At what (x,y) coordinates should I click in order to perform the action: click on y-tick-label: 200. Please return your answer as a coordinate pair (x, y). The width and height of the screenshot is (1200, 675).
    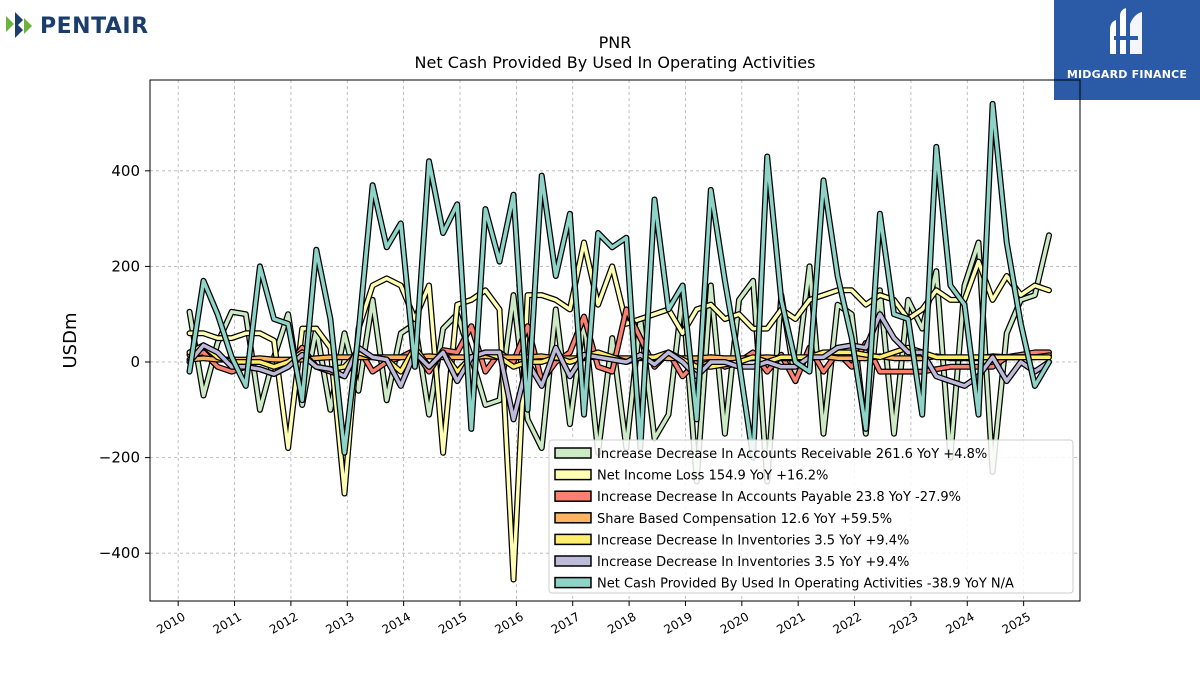
    Looking at the image, I should click on (125, 266).